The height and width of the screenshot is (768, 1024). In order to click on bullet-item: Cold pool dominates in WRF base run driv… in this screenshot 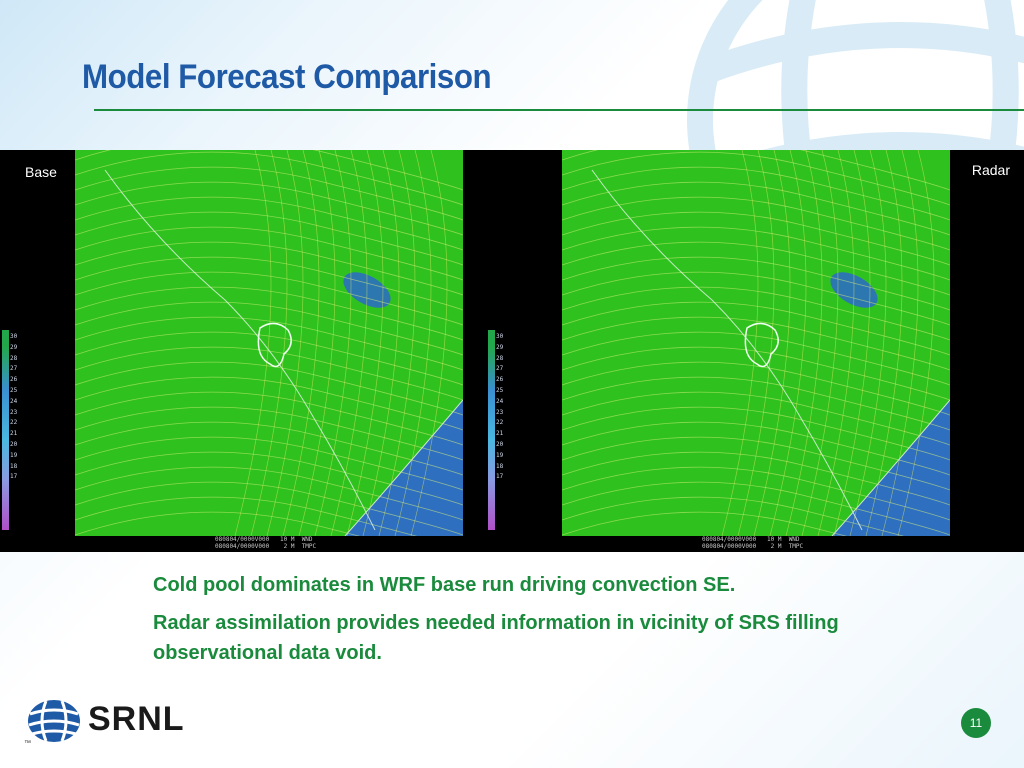, I will do `click(444, 585)`.